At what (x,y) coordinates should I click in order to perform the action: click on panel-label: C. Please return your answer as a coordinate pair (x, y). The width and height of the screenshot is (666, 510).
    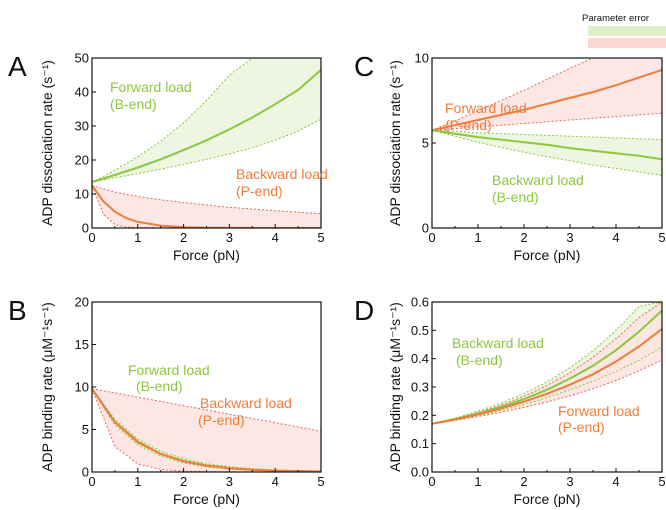
    Looking at the image, I should click on (364, 66).